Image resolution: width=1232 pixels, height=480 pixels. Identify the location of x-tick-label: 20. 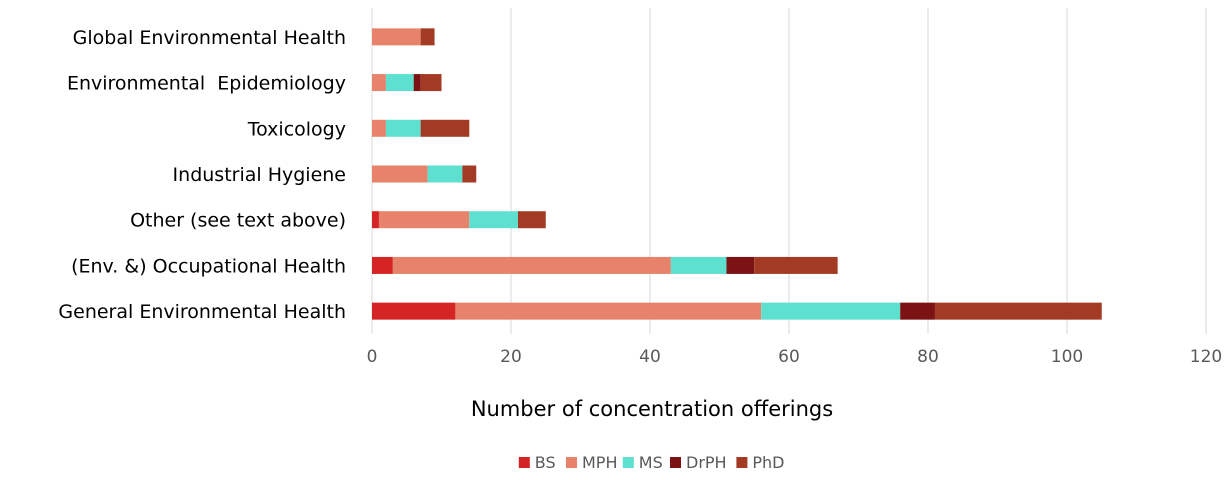
(511, 357).